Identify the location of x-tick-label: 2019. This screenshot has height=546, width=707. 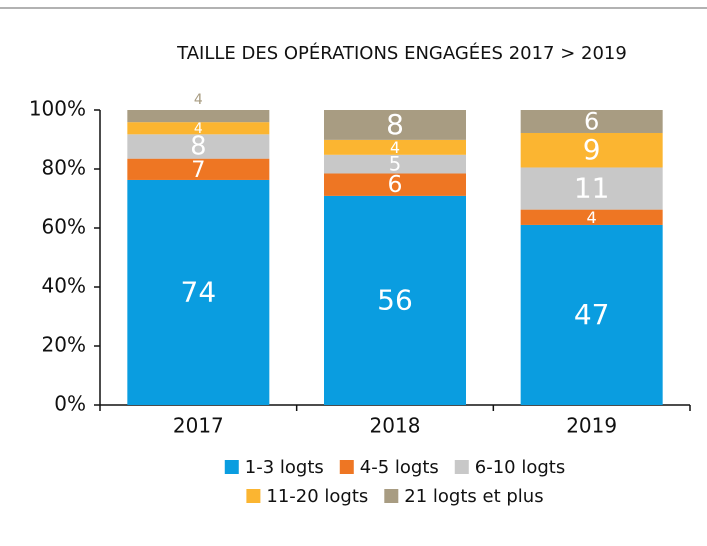
(591, 426).